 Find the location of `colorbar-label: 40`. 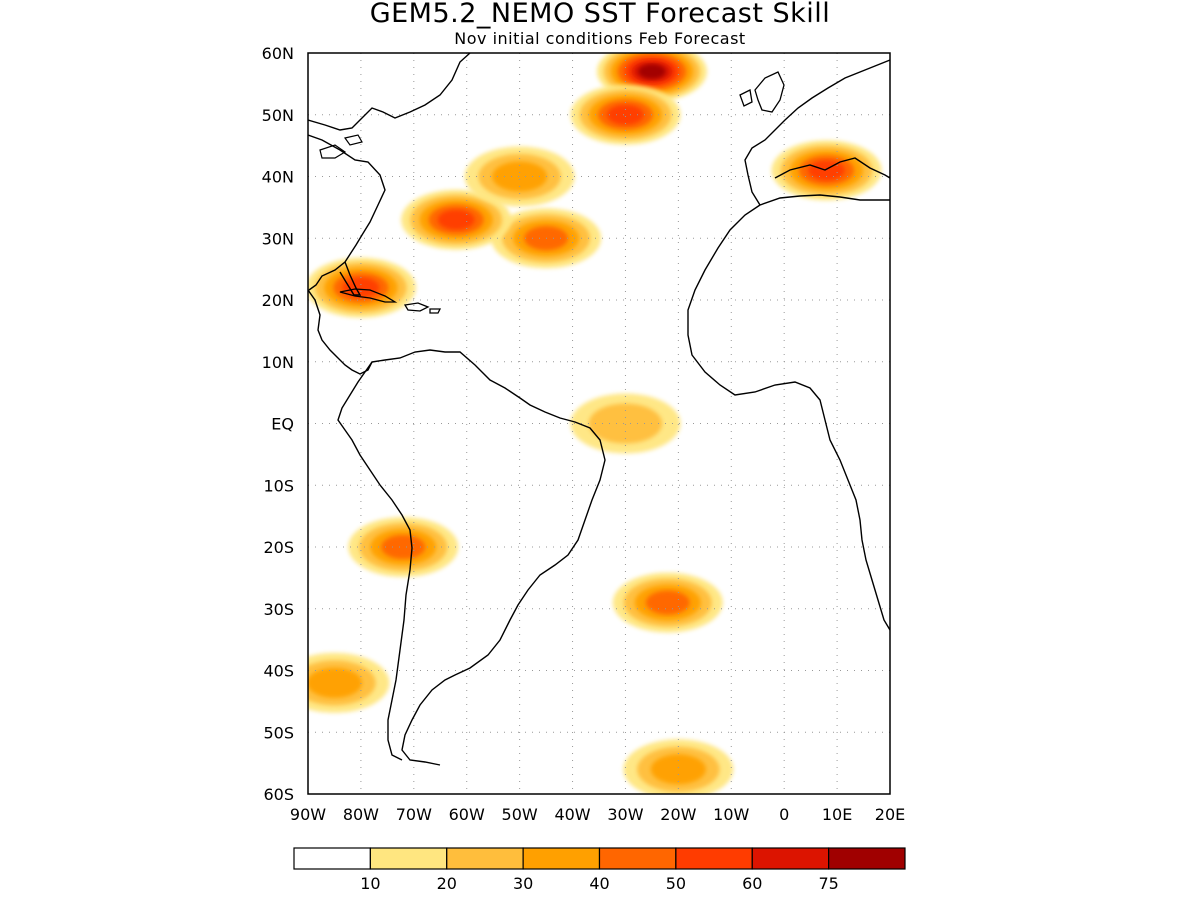

colorbar-label: 40 is located at coordinates (599, 883).